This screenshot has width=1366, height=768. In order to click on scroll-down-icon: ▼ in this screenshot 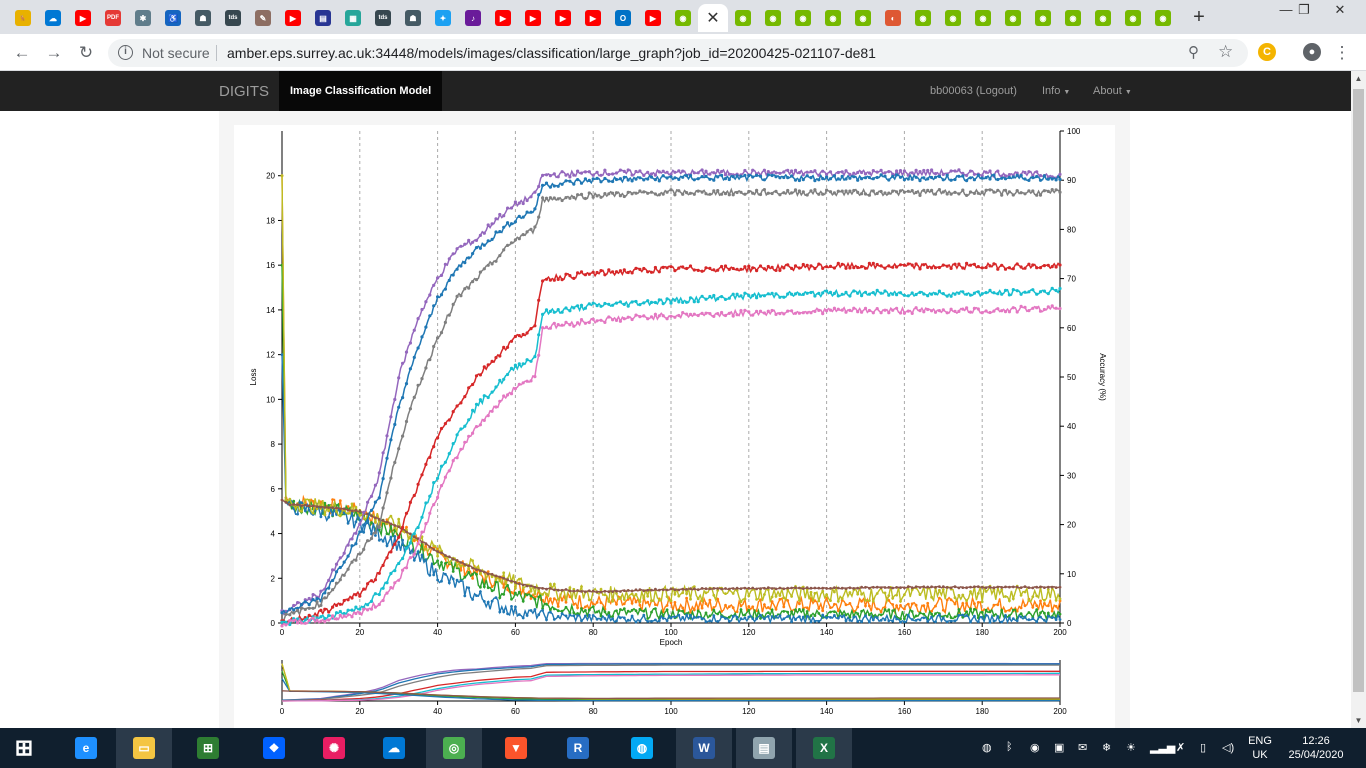, I will do `click(1358, 720)`.